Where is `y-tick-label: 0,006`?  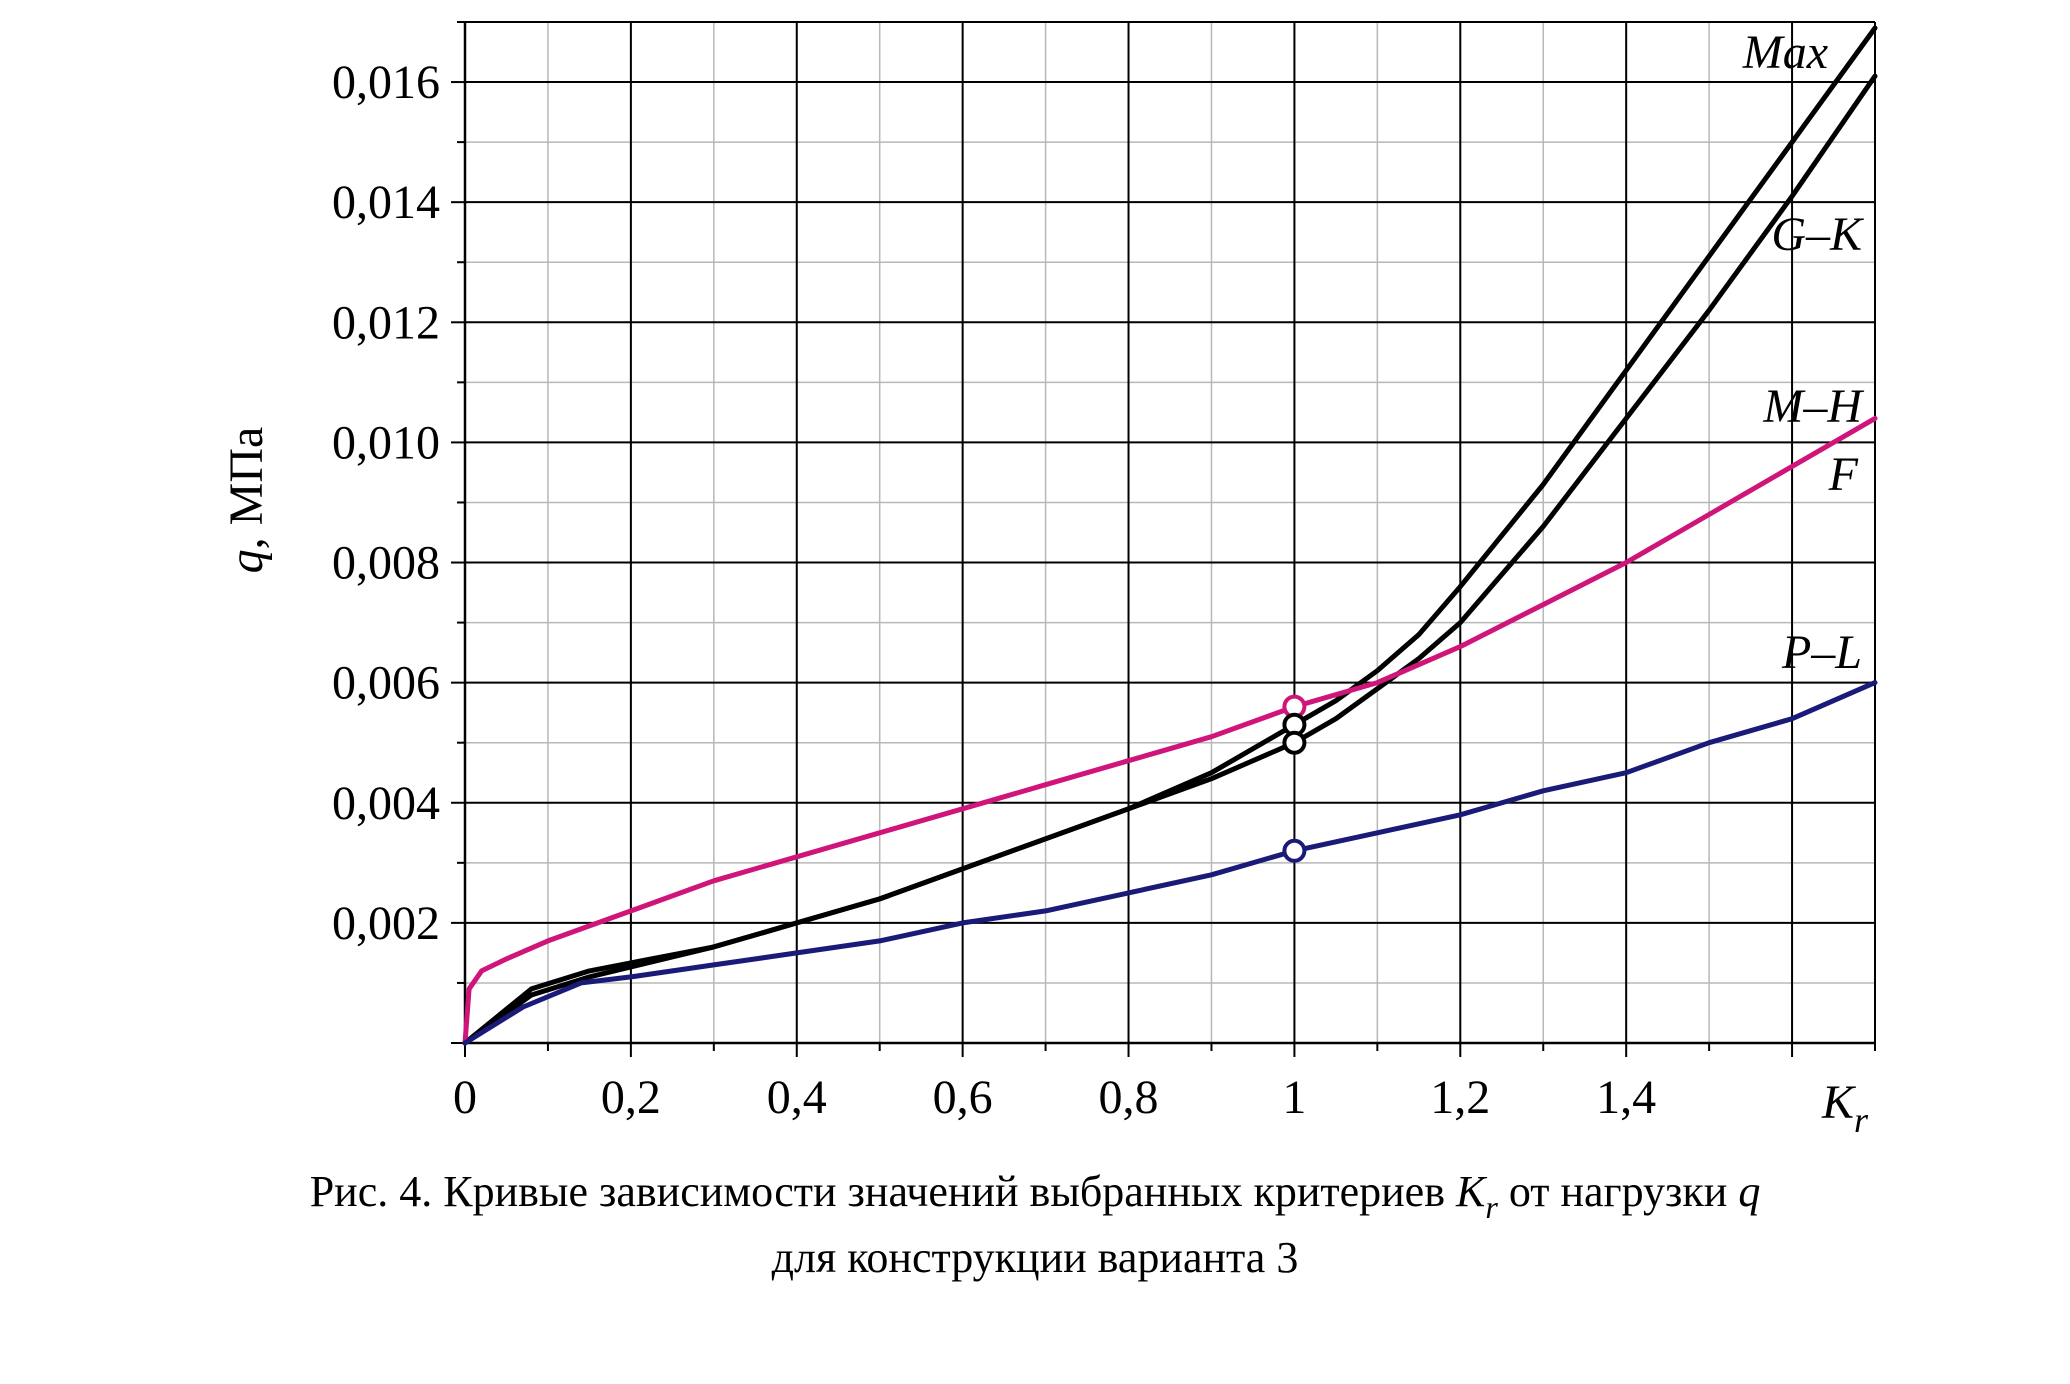
y-tick-label: 0,006 is located at coordinates (386, 683).